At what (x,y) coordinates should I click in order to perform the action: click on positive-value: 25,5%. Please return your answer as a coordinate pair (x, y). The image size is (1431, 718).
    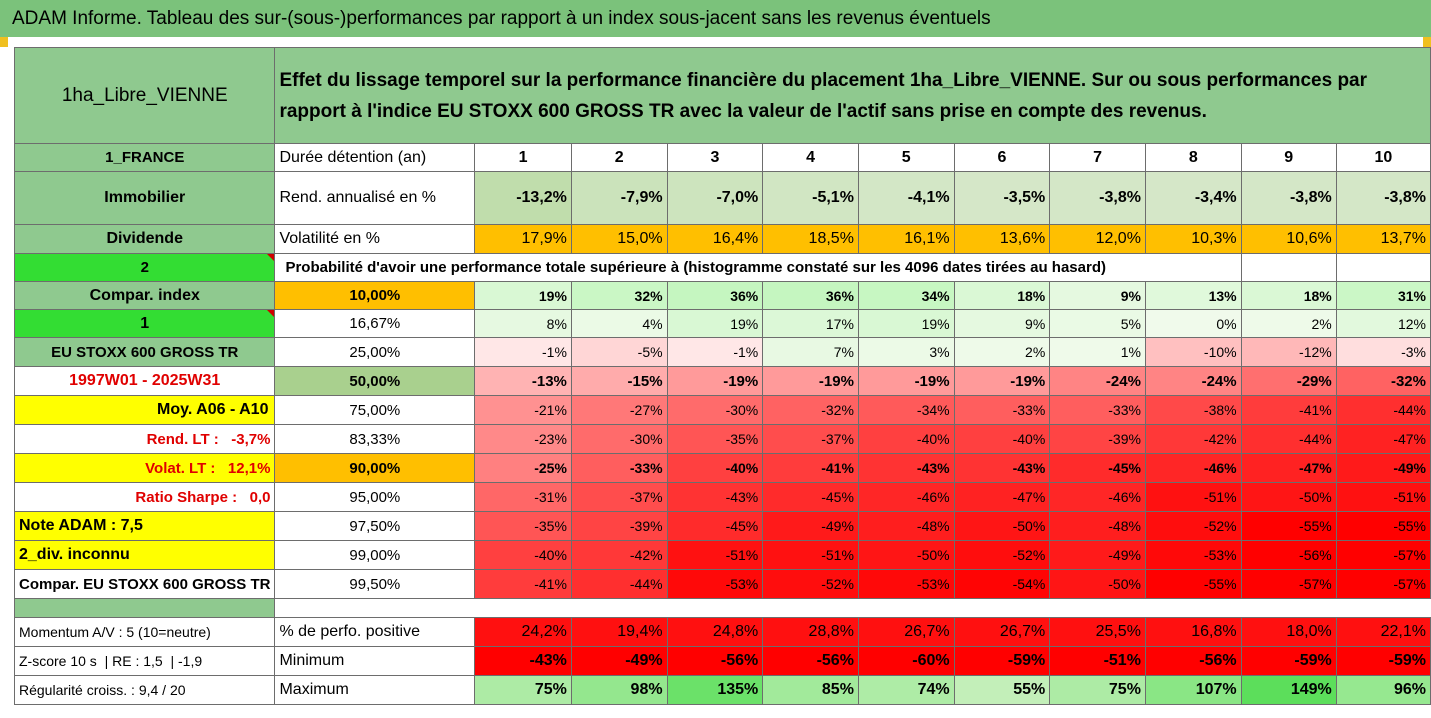
    Looking at the image, I should click on (1097, 632).